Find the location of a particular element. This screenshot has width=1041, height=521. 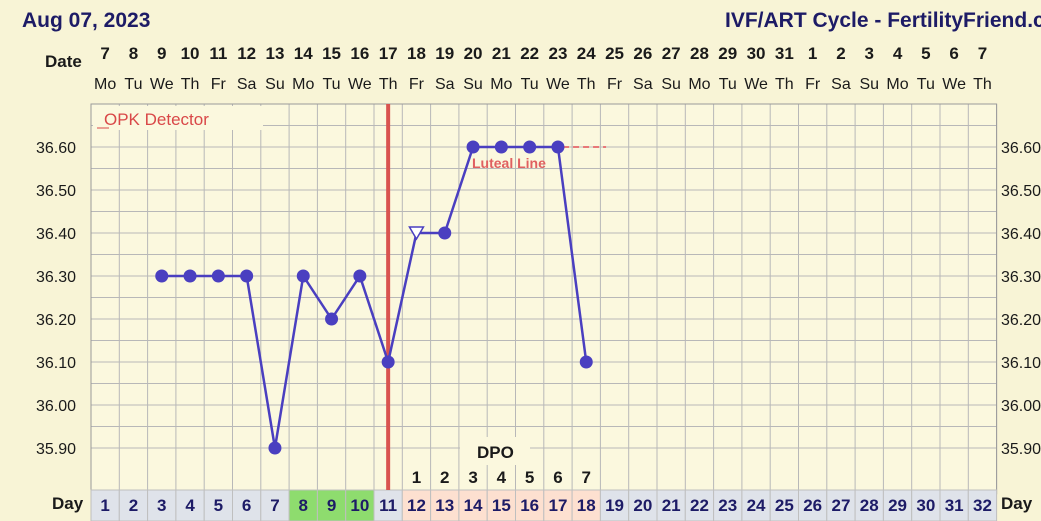

date-row-label: Date is located at coordinates (63, 61).